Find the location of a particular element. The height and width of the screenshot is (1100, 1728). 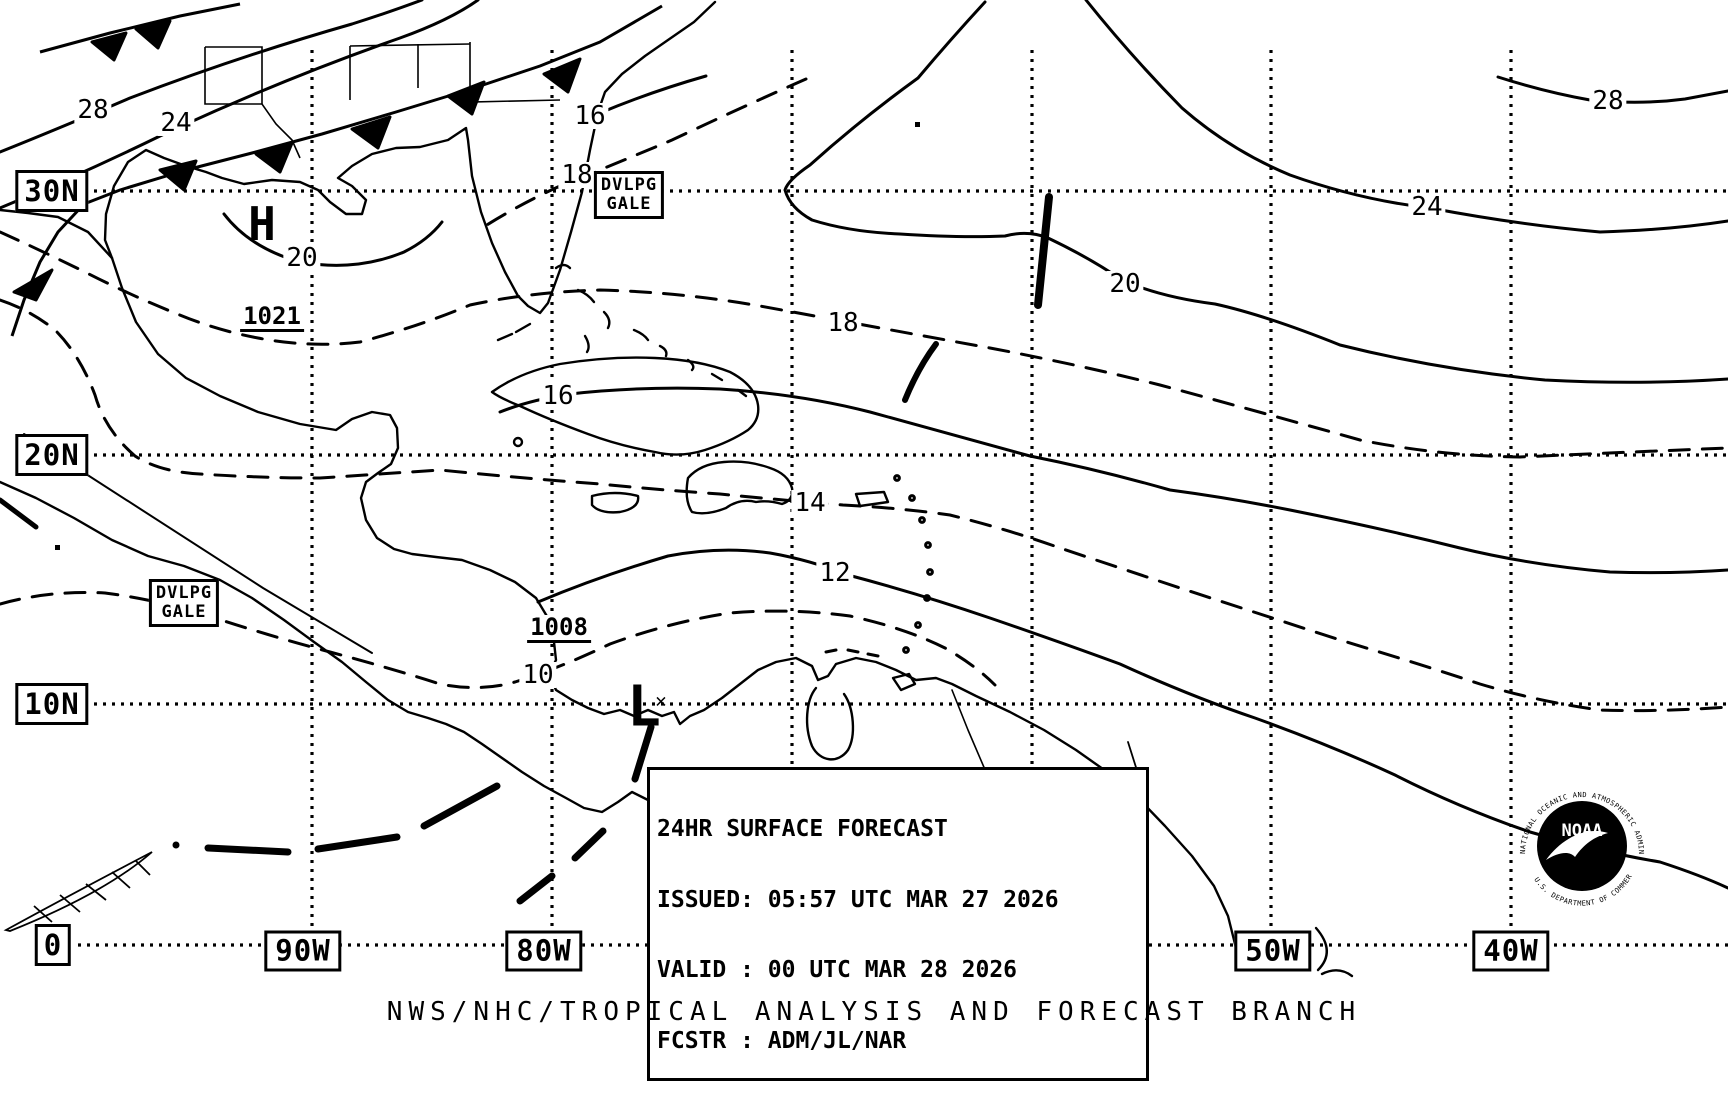

high-pressure-symbol: H is located at coordinates (262, 224).